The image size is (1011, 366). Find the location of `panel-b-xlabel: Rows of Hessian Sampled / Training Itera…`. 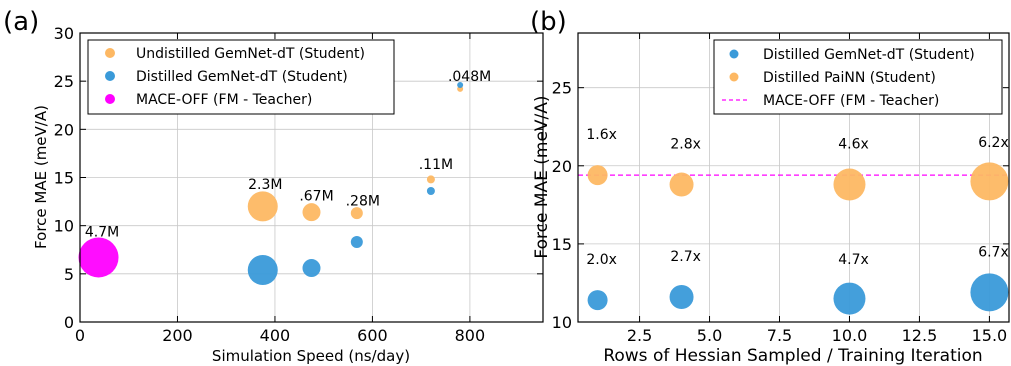

panel-b-xlabel: Rows of Hessian Sampled / Training Itera… is located at coordinates (792, 356).